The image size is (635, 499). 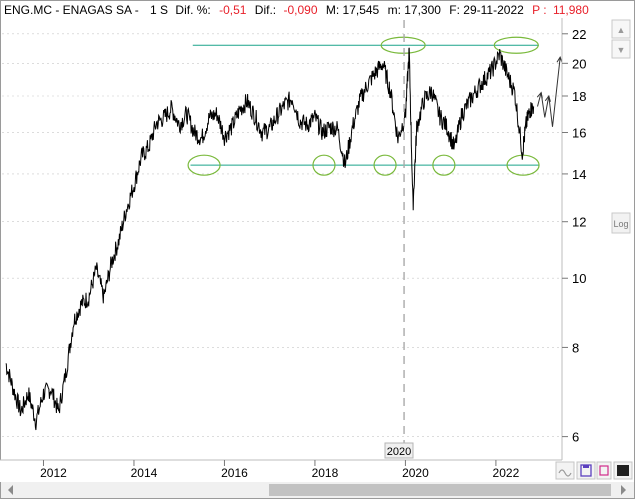 What do you see at coordinates (159, 10) in the screenshot?
I see `period-label: 1 S` at bounding box center [159, 10].